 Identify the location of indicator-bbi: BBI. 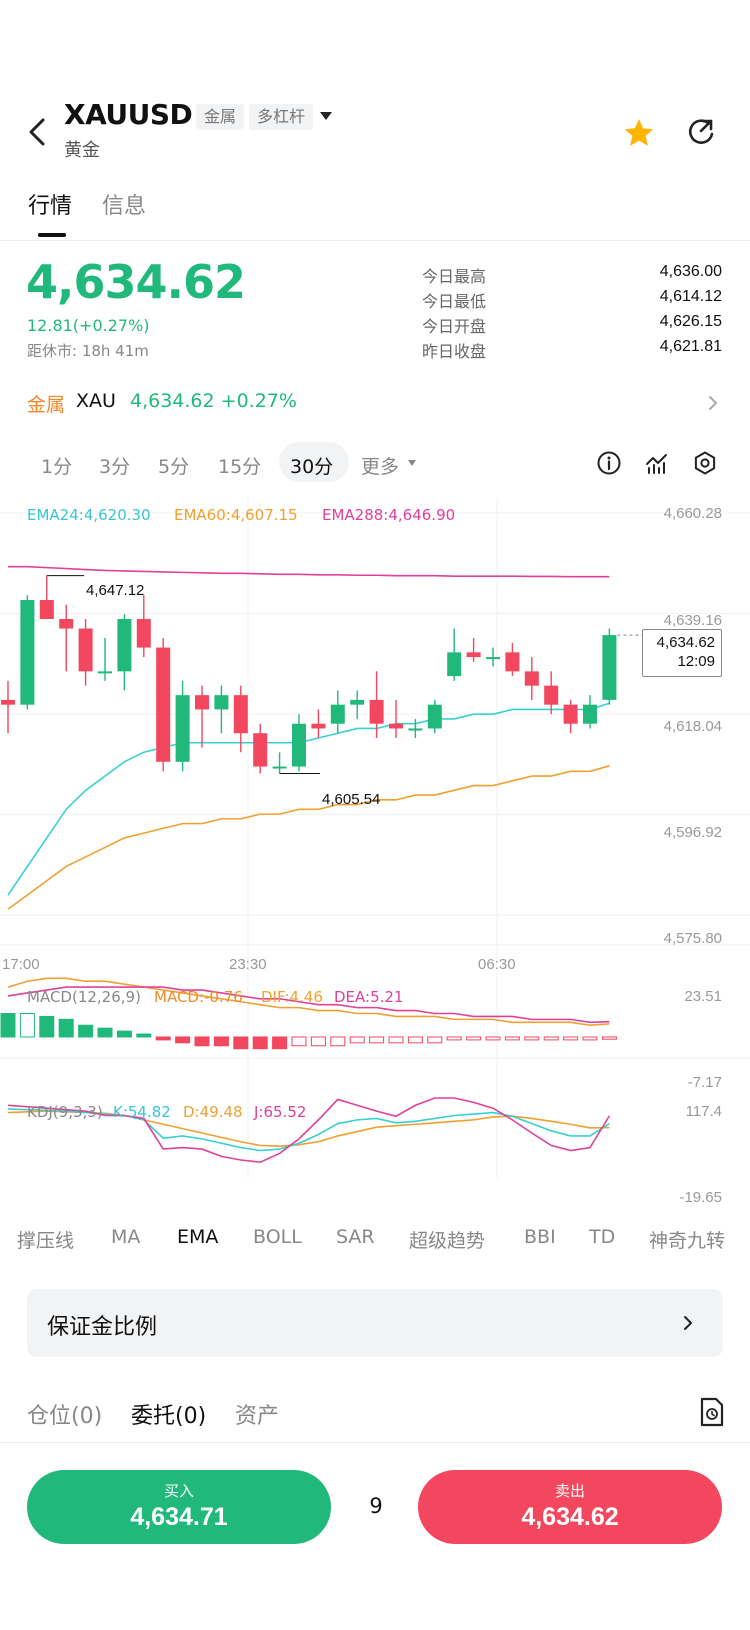
(540, 1237).